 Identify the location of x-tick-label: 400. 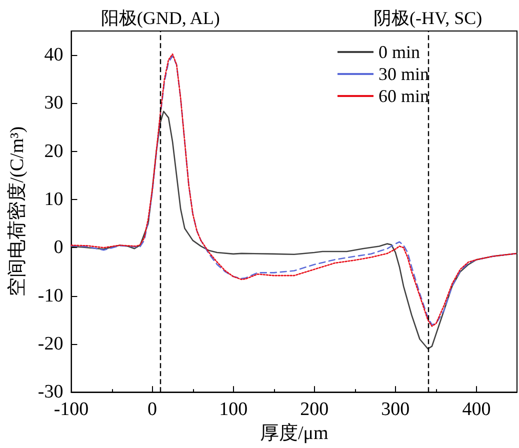
(476, 409).